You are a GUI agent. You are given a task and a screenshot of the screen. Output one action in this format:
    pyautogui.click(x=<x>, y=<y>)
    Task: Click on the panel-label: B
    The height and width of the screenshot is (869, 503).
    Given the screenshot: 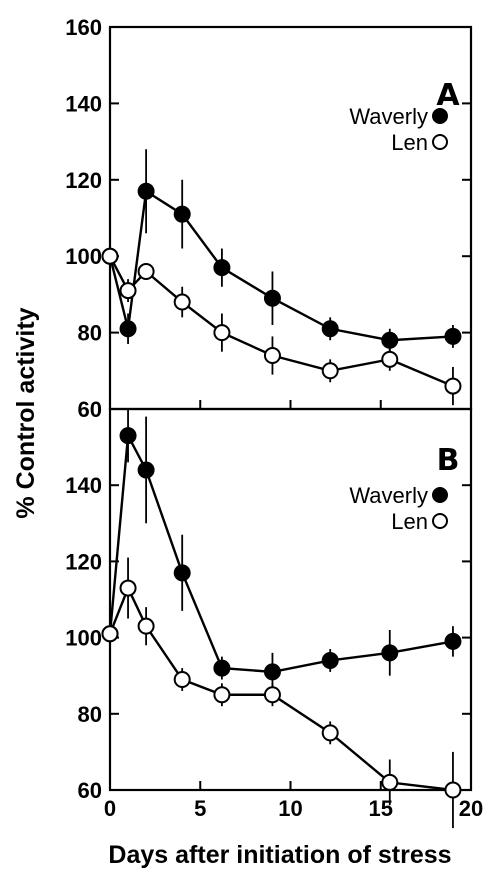 What is the action you would take?
    pyautogui.click(x=448, y=460)
    